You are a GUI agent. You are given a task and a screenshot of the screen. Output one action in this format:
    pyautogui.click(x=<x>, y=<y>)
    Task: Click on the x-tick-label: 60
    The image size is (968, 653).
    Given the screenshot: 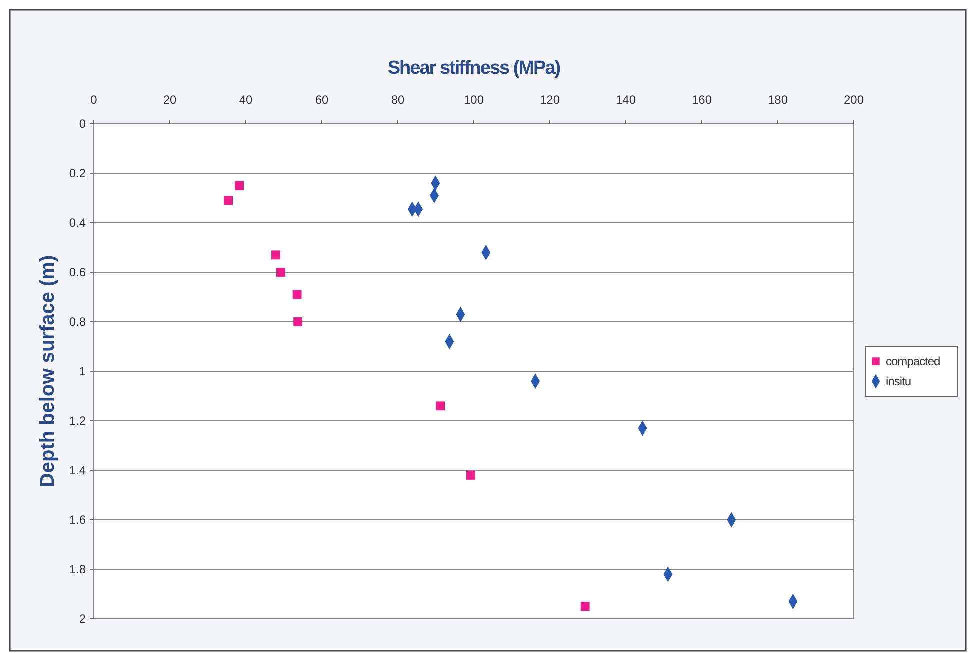 What is the action you would take?
    pyautogui.click(x=322, y=100)
    